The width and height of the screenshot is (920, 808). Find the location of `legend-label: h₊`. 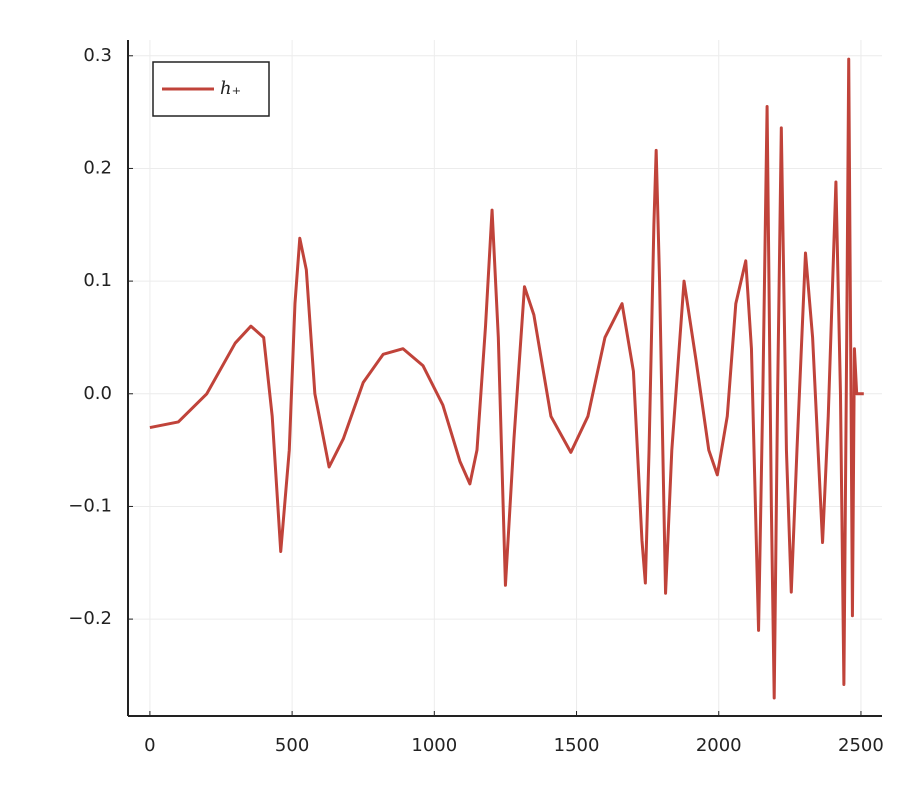

legend-label: h₊ is located at coordinates (230, 88).